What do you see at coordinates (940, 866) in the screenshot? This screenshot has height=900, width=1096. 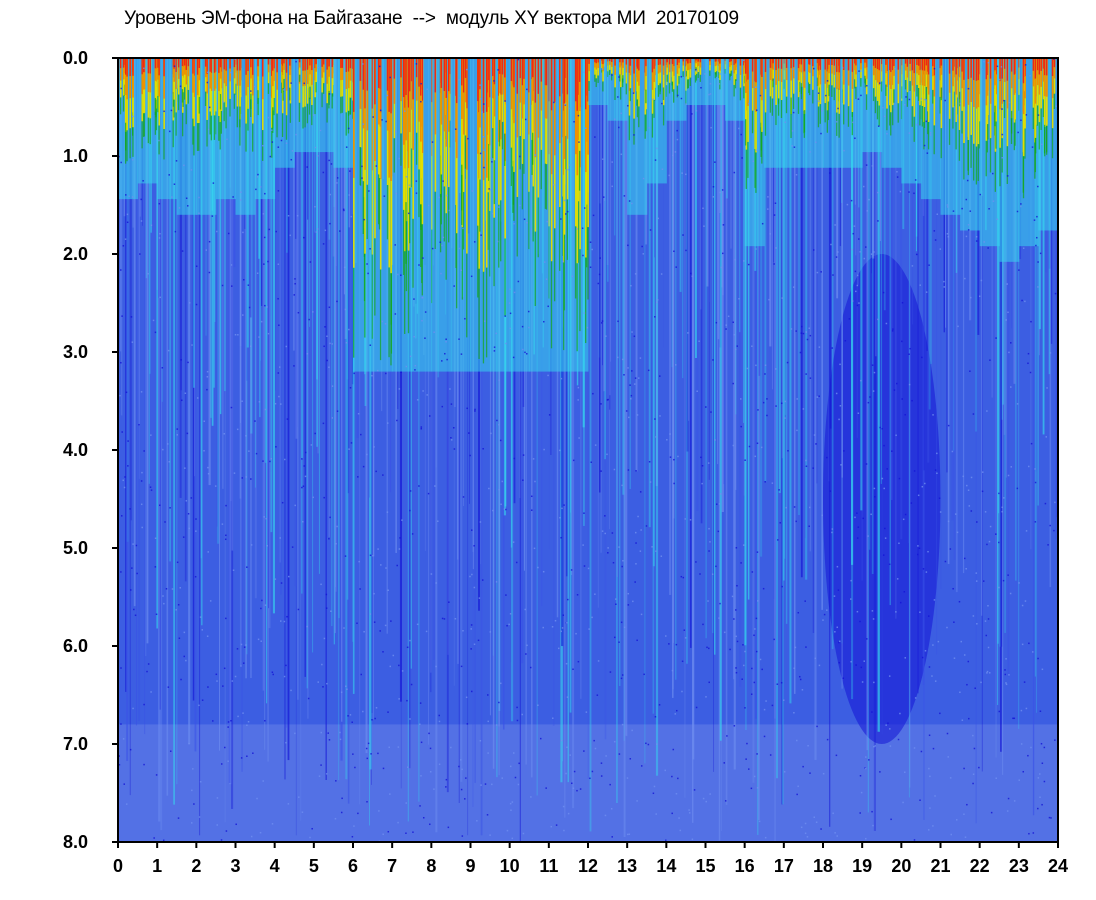 I see `x-tick-label: 21` at bounding box center [940, 866].